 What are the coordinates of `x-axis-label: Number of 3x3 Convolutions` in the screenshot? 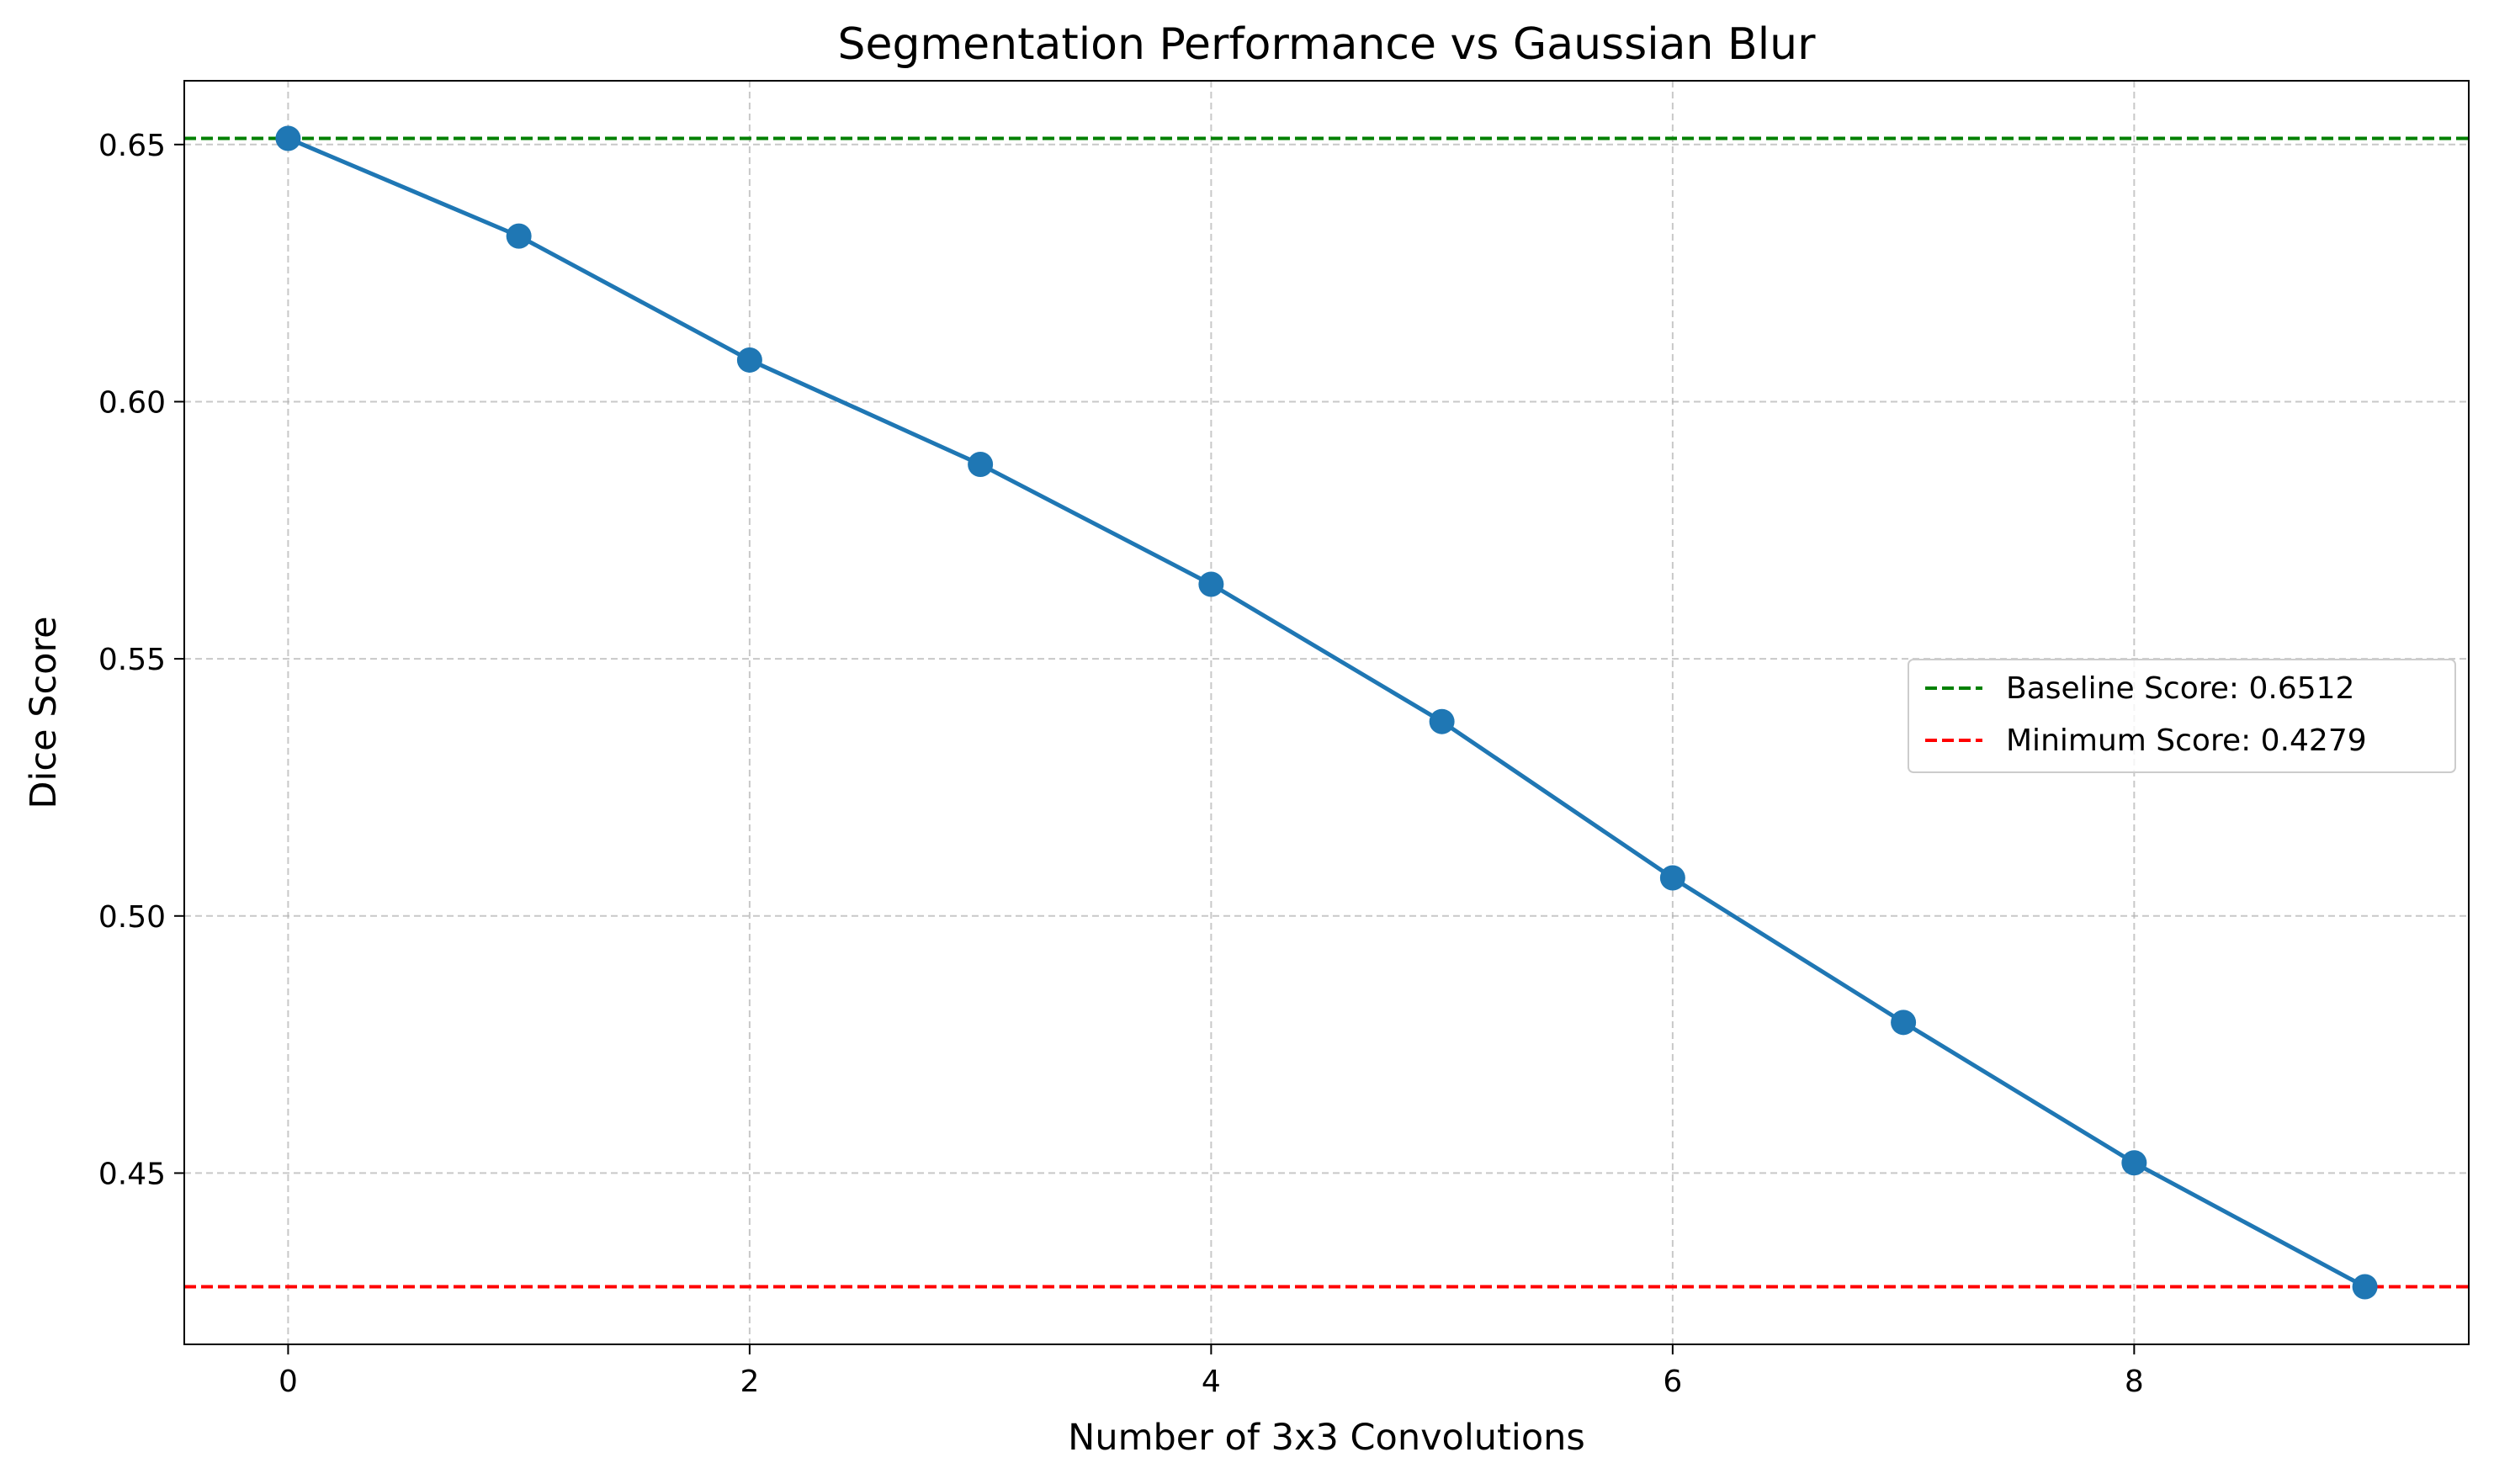 It's located at (1327, 1438).